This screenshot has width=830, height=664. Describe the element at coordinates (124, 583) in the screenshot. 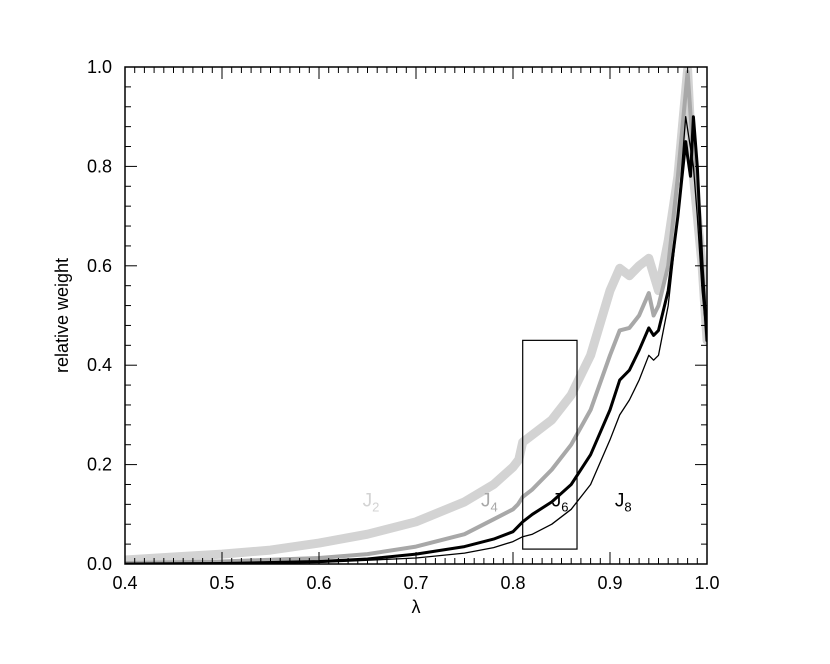

I see `x-tick-label: 0.4` at that location.